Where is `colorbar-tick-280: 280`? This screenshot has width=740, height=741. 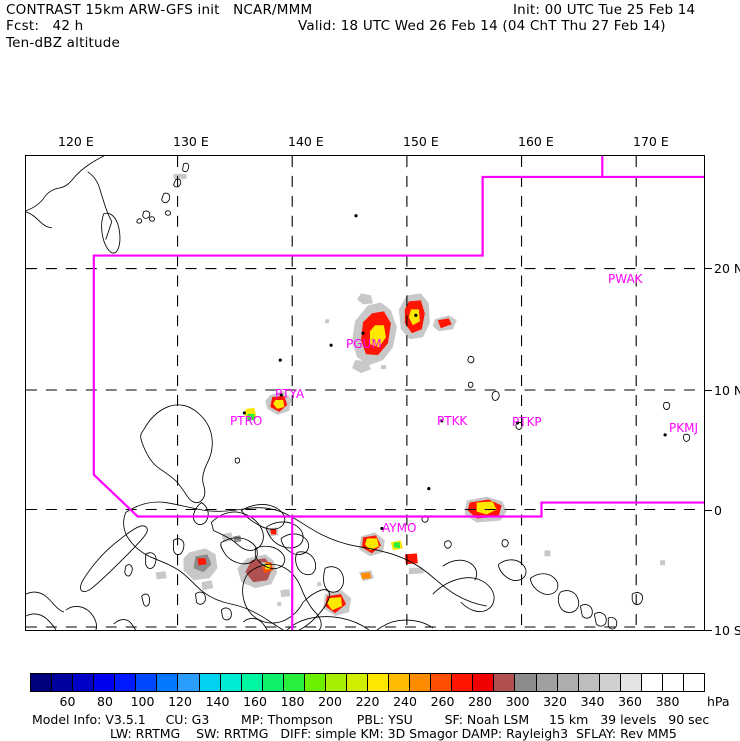
colorbar-tick-280: 280 is located at coordinates (480, 701).